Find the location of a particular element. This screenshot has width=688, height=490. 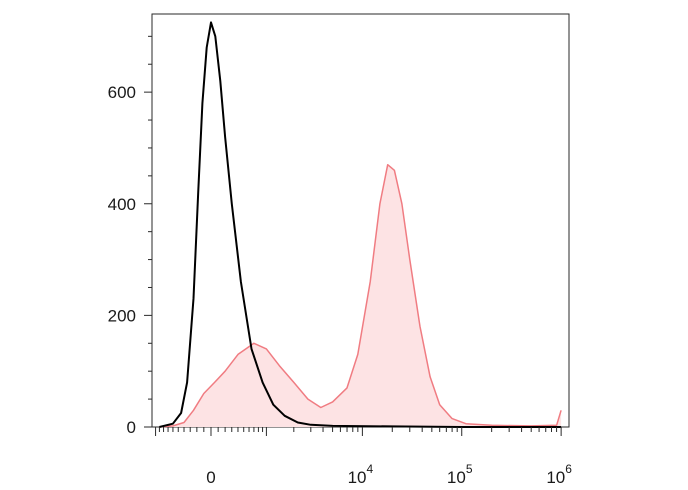

y-tick-label: 200 is located at coordinates (122, 315).